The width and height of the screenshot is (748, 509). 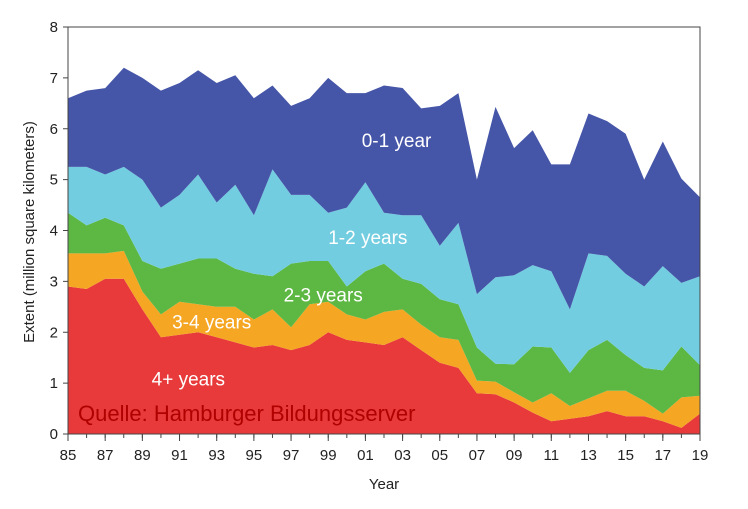 I want to click on series-label-3-4-years: 3-4 years, so click(x=211, y=322).